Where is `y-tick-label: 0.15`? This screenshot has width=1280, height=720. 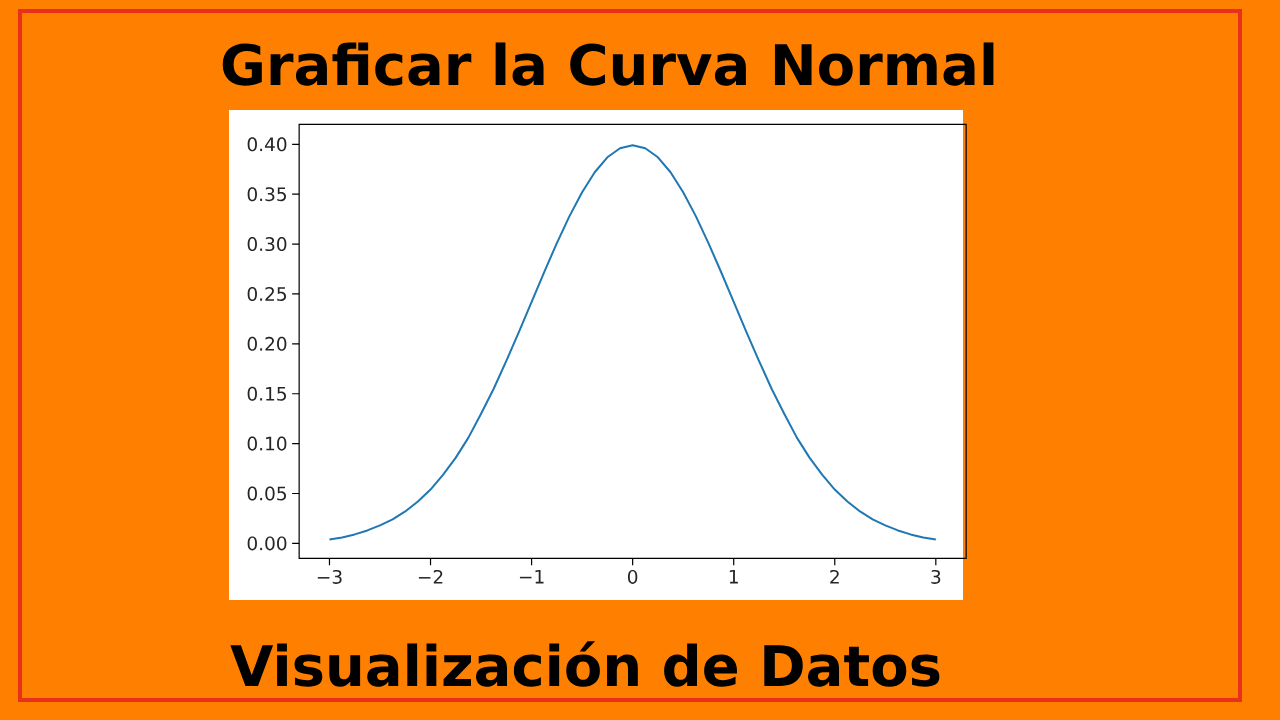 y-tick-label: 0.15 is located at coordinates (266, 393).